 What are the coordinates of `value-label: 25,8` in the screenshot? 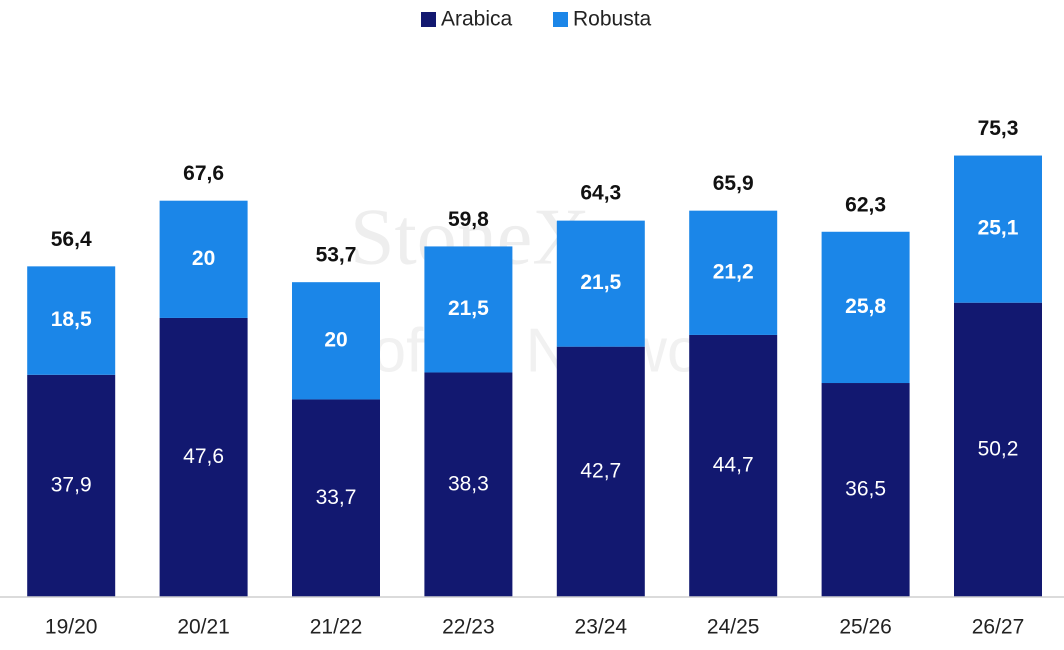 It's located at (865, 306).